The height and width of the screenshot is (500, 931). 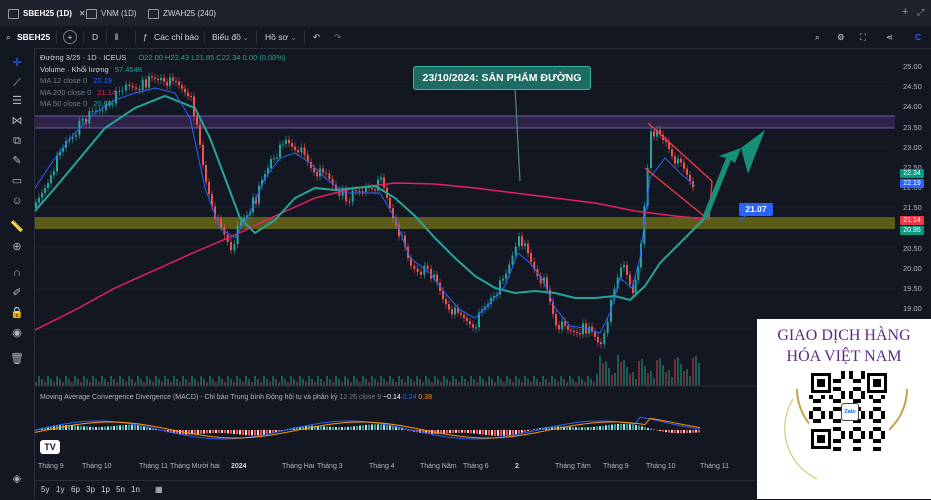 What do you see at coordinates (17, 83) in the screenshot?
I see `trend-line-icon: ⟋` at bounding box center [17, 83].